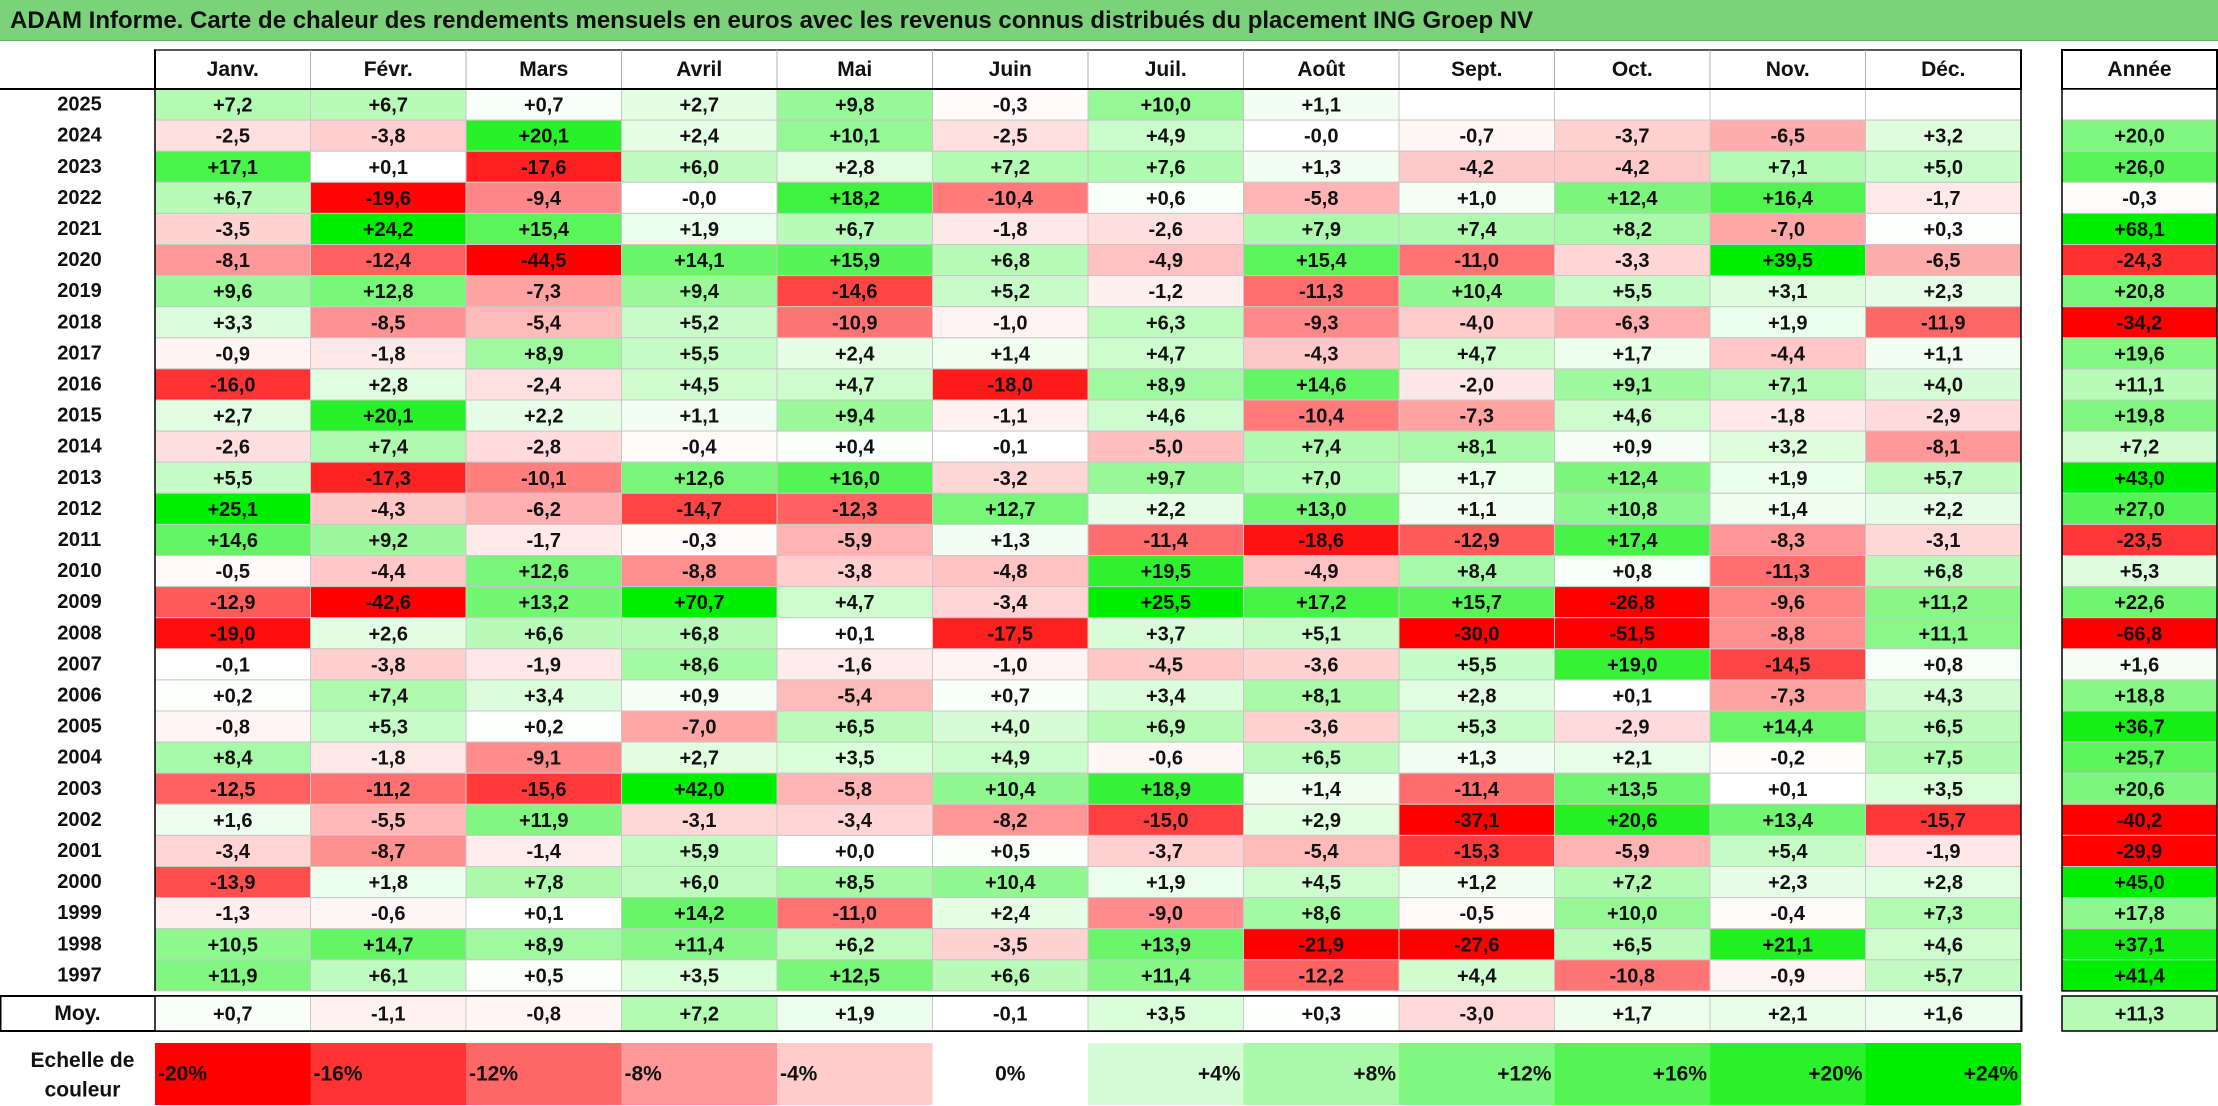  Describe the element at coordinates (388, 572) in the screenshot. I see `cell-value-label: -4,4` at that location.